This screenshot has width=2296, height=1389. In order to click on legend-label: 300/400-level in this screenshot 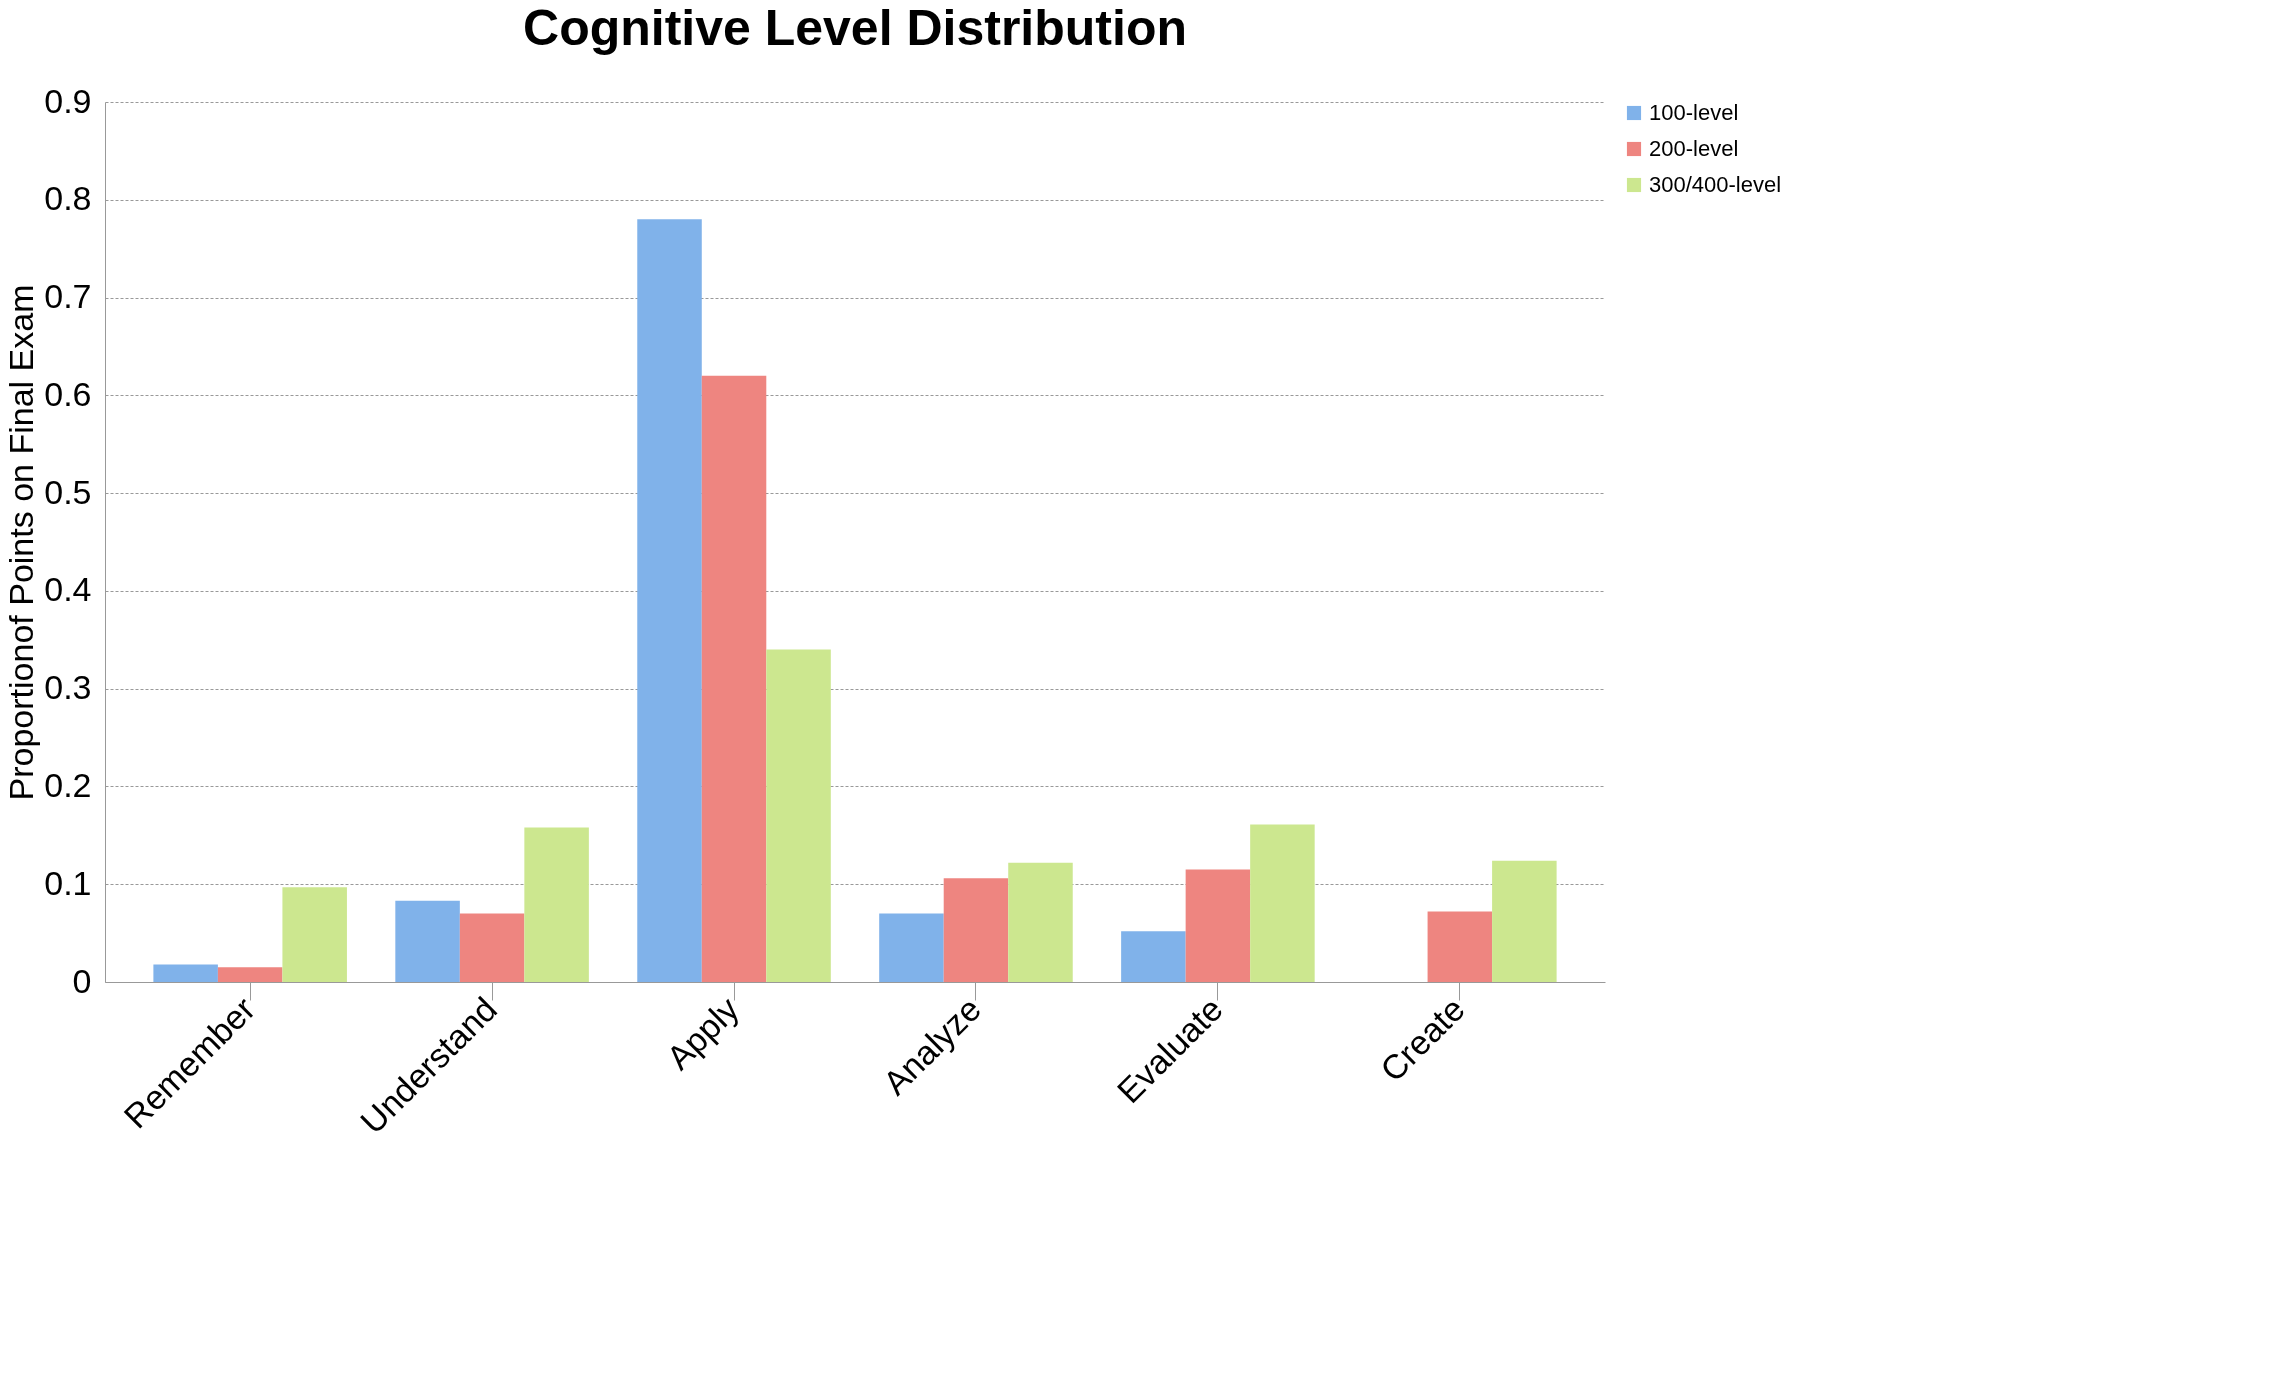, I will do `click(1715, 184)`.